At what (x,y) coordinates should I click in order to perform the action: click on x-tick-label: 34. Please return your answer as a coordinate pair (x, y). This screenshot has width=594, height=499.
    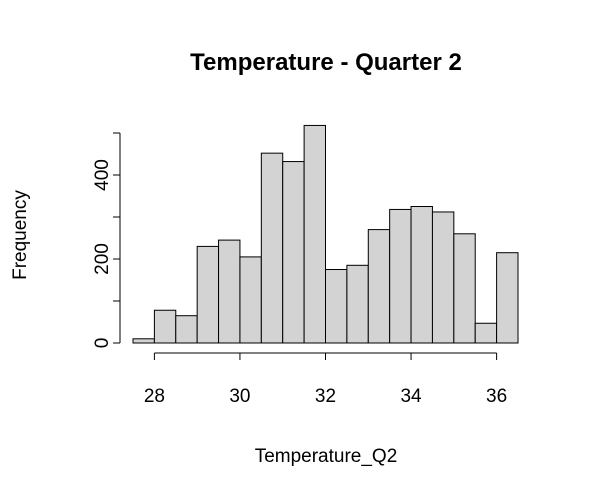
    Looking at the image, I should click on (411, 396).